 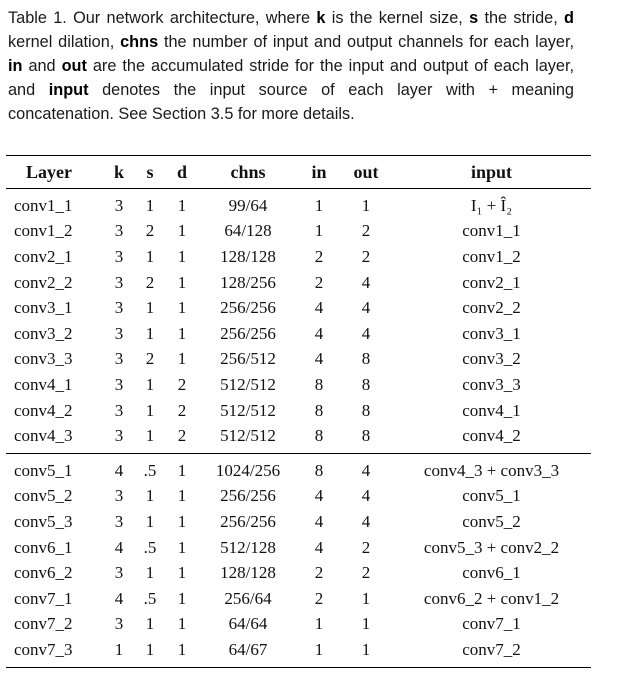 What do you see at coordinates (298, 471) in the screenshot?
I see `table-row: conv5_1 4 .5 1 1024/256 8 4 conv4_3 + conv3_3` at bounding box center [298, 471].